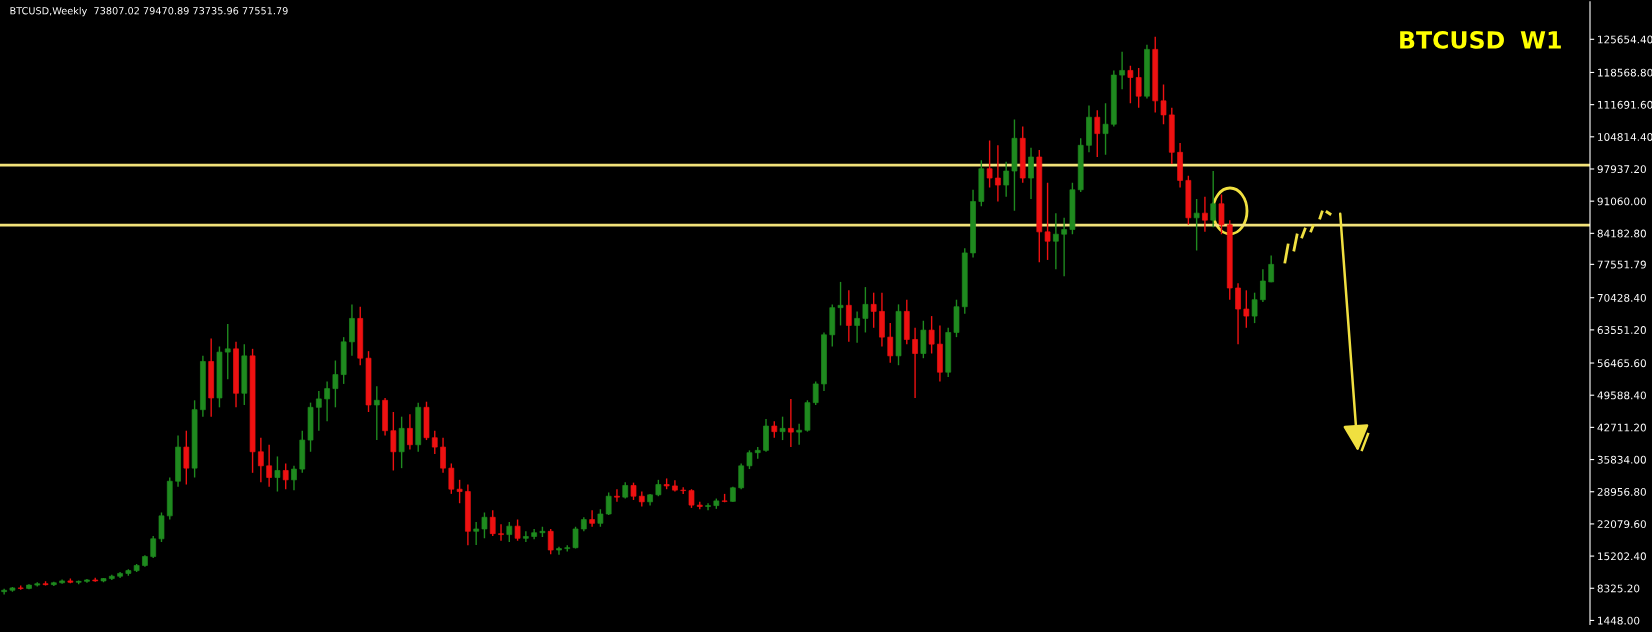  I want to click on y-tick-label: 91060.00, so click(1621, 201).